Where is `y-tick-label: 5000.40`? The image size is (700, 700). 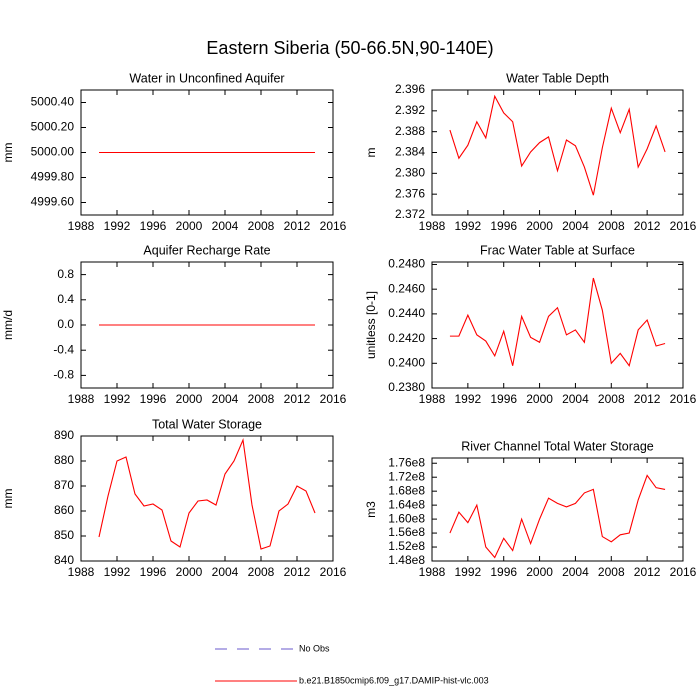
y-tick-label: 5000.40 is located at coordinates (53, 102).